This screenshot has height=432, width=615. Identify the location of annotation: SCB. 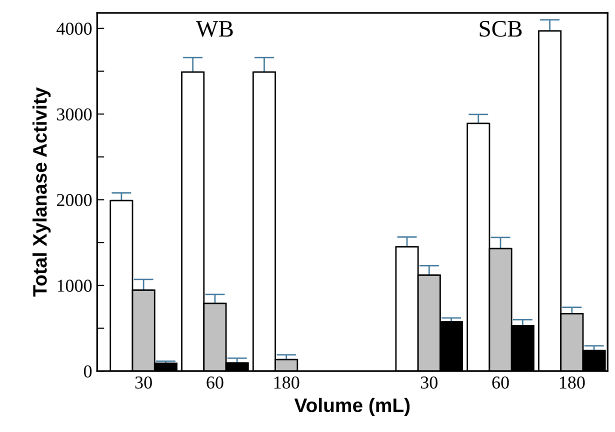
(501, 28).